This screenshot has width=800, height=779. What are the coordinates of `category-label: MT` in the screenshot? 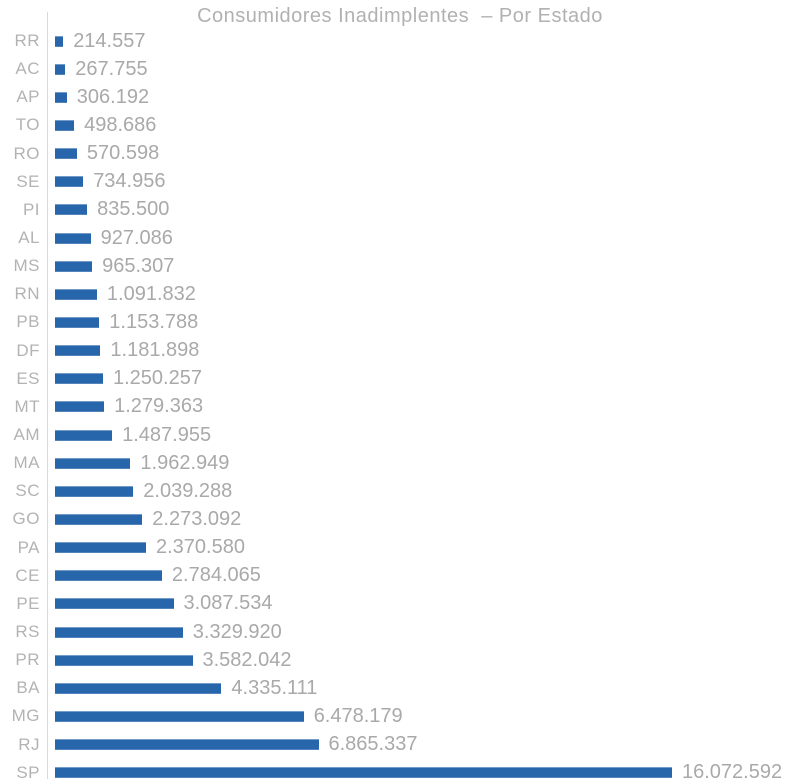 It's located at (27, 406).